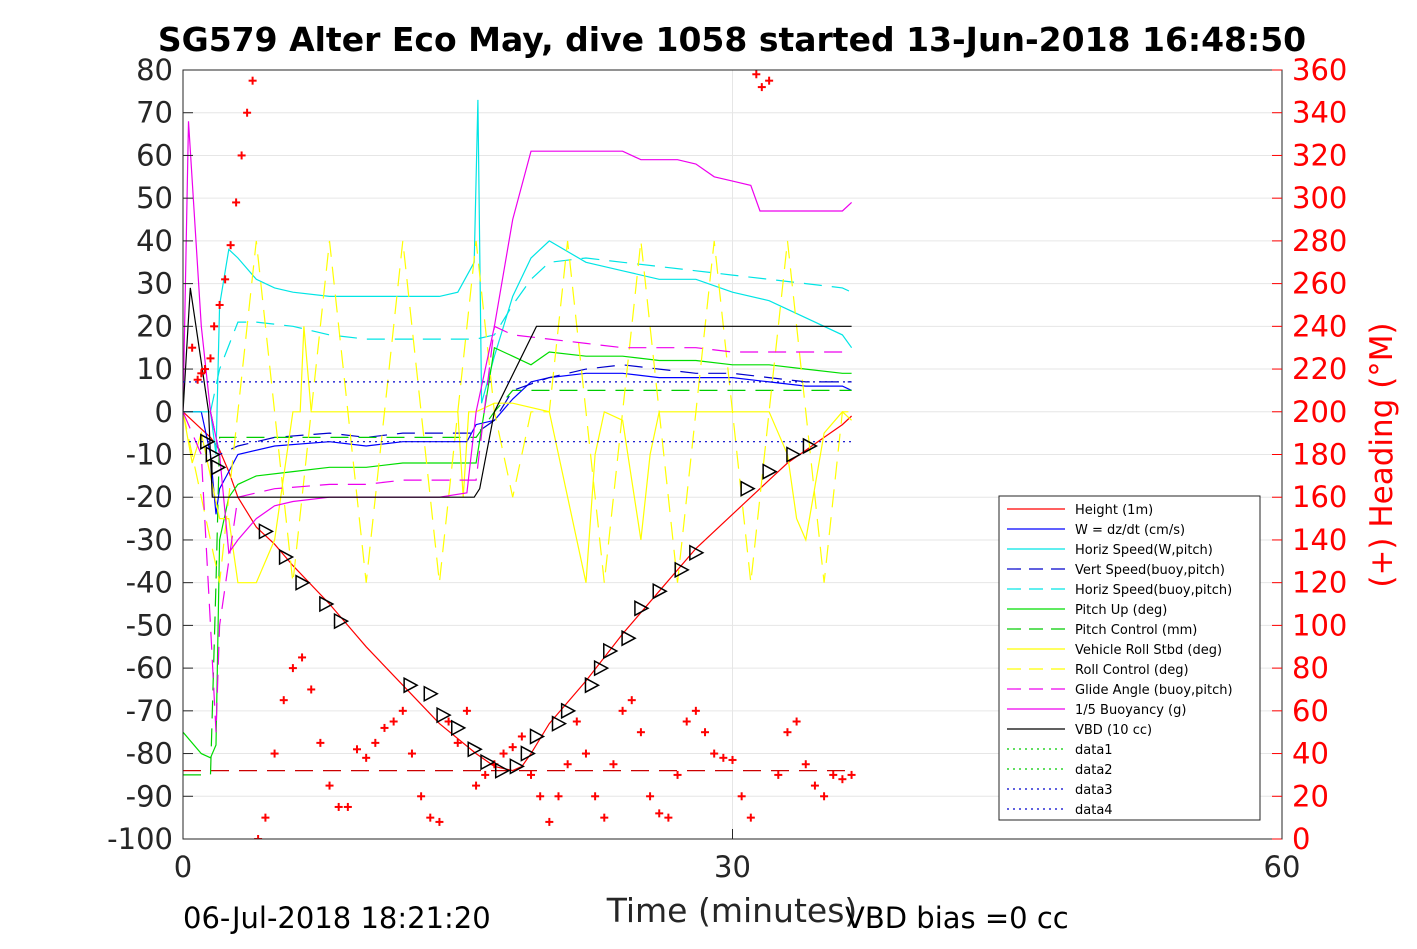 Image resolution: width=1417 pixels, height=949 pixels. I want to click on right-tick-label: 140, so click(1319, 540).